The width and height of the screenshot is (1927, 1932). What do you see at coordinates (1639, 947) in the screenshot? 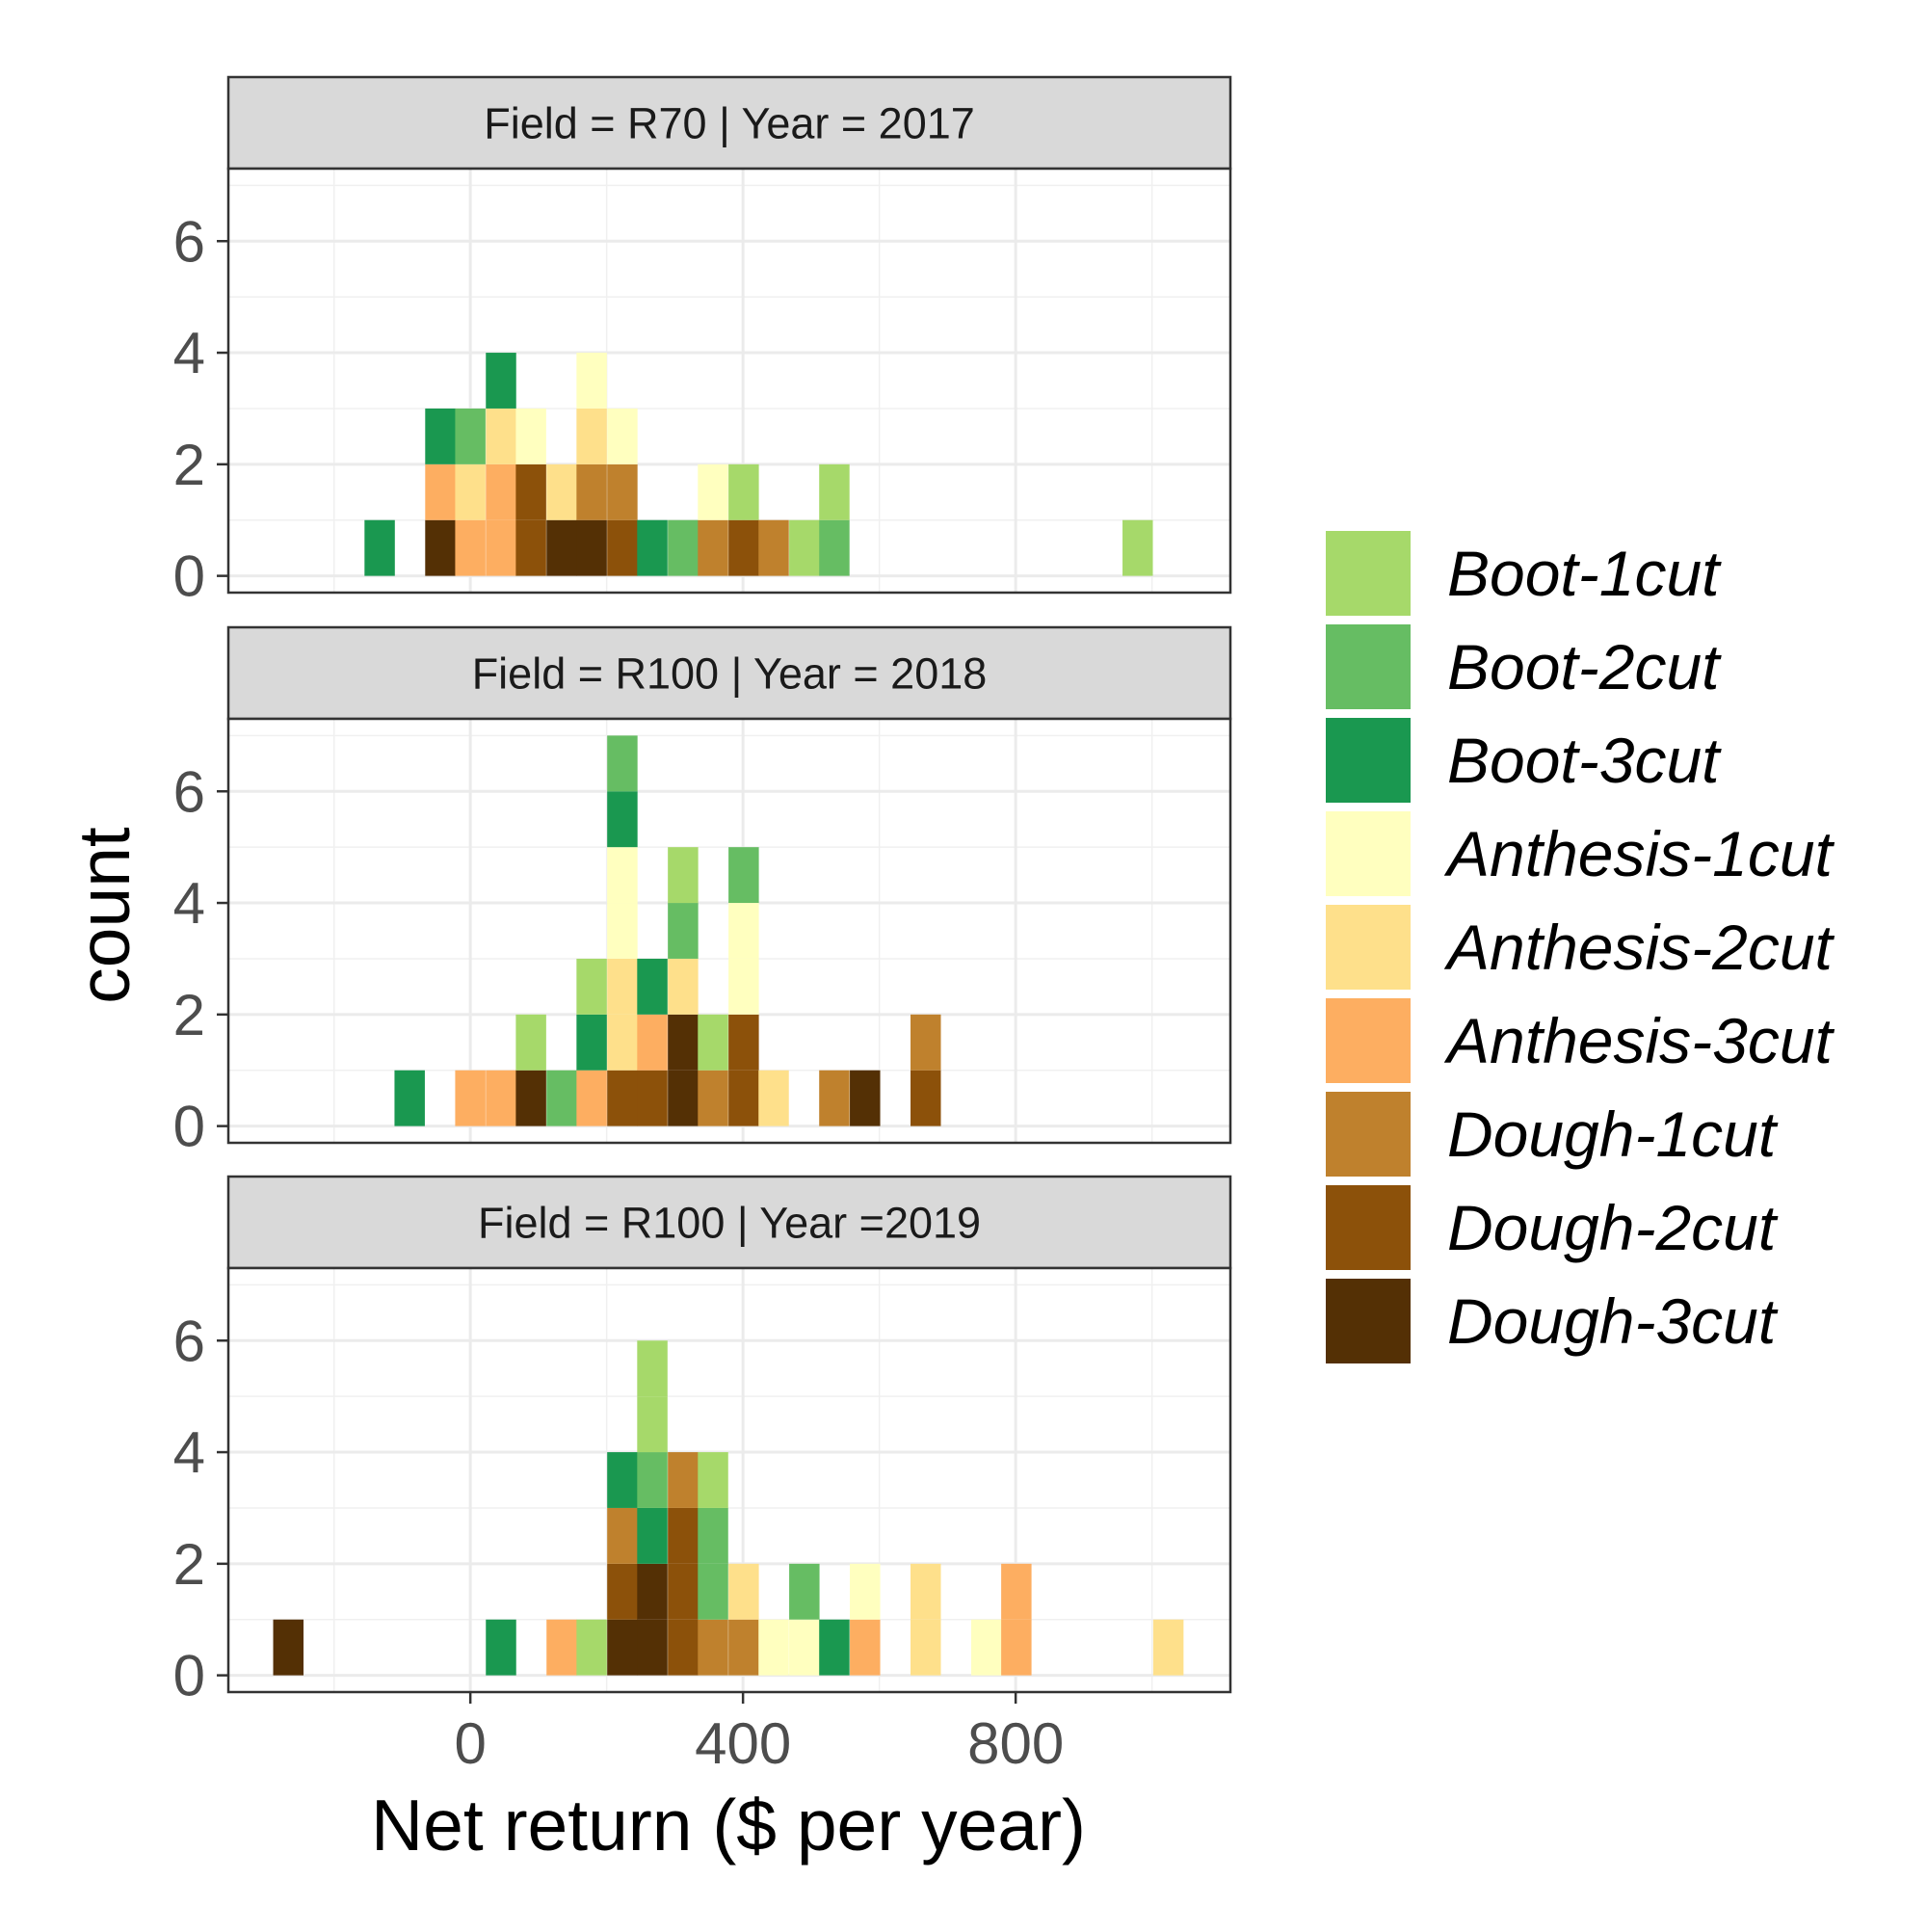
I see `legend-label: Anthesis-2cut` at bounding box center [1639, 947].